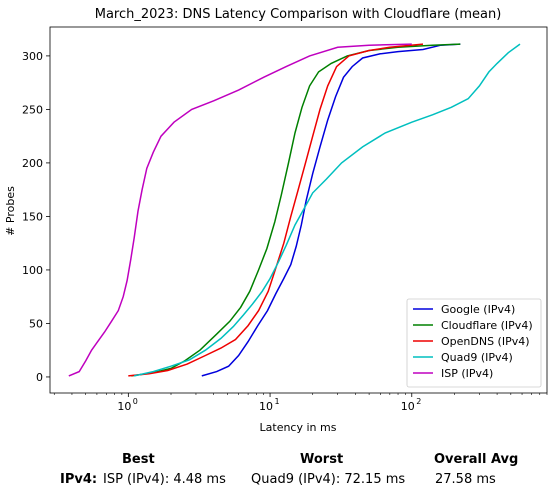 The height and width of the screenshot is (494, 555). What do you see at coordinates (36, 323) in the screenshot?
I see `y-tick-label: 50` at bounding box center [36, 323].